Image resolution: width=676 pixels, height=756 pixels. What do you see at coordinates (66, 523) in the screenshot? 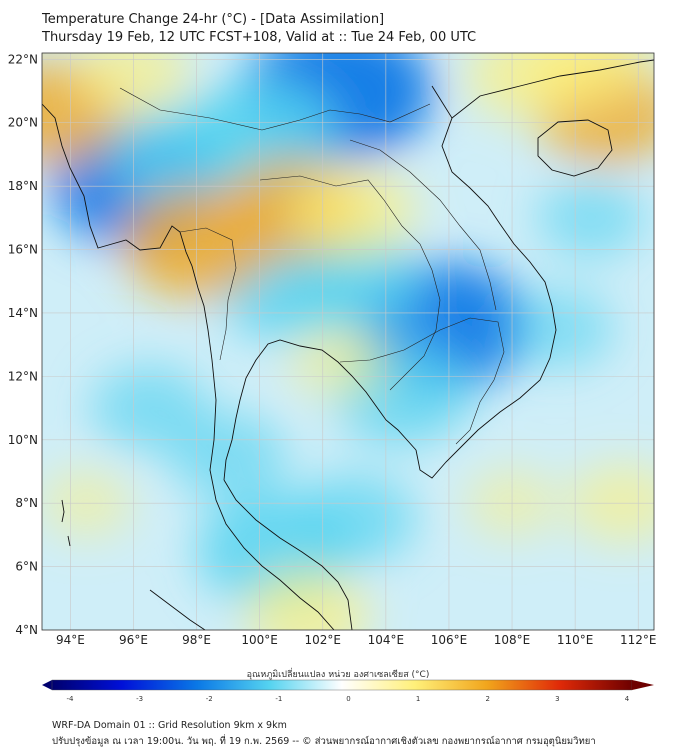
I see `andaman-islands` at bounding box center [66, 523].